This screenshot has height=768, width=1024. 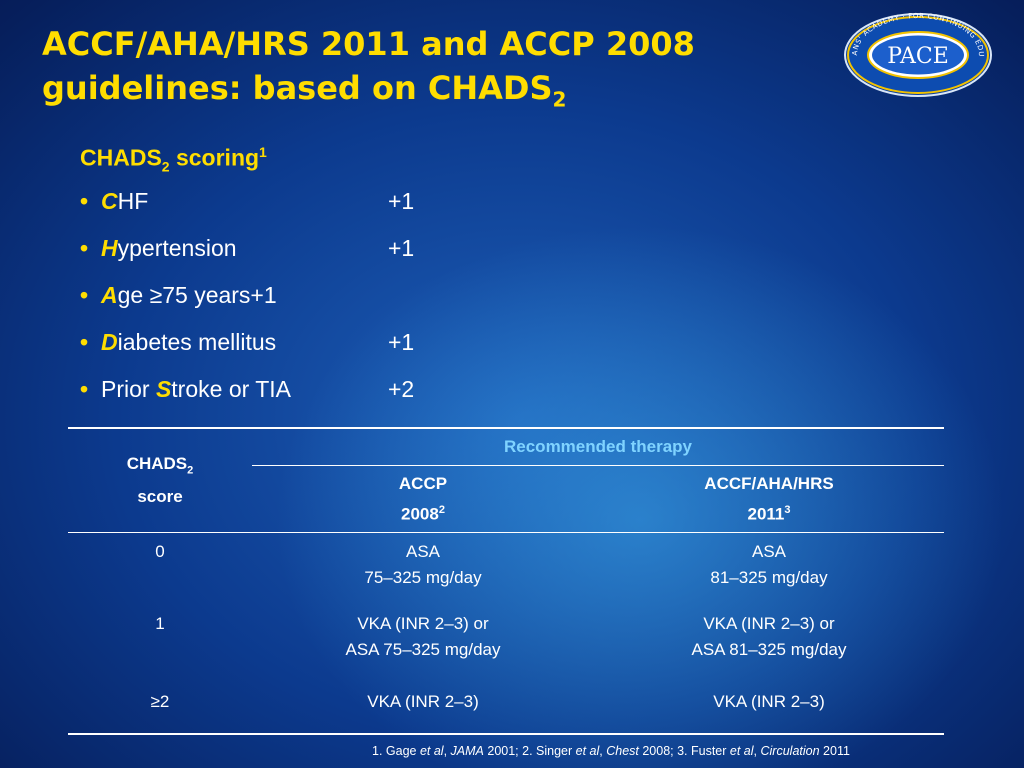 I want to click on criterion-label: Prior Stroke or TIA, so click(x=196, y=389).